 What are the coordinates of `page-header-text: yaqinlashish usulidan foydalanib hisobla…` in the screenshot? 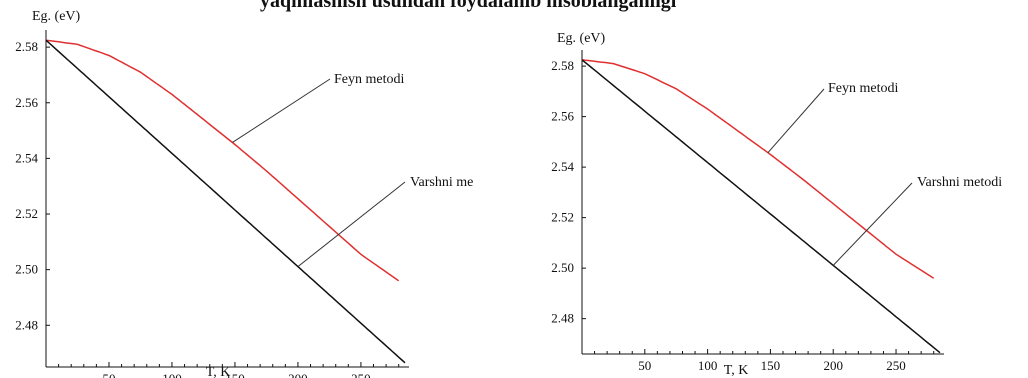 It's located at (468, 6).